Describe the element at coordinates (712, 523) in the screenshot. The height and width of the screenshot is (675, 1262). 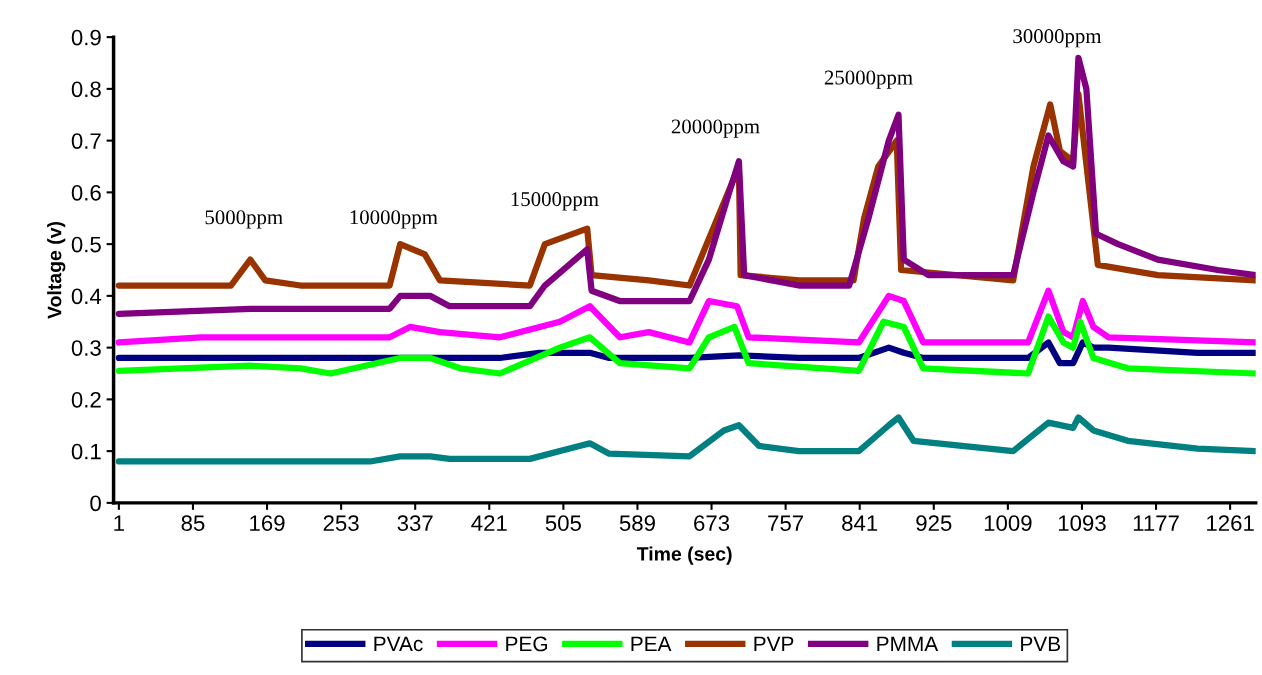
I see `x-tick-label: 673` at that location.